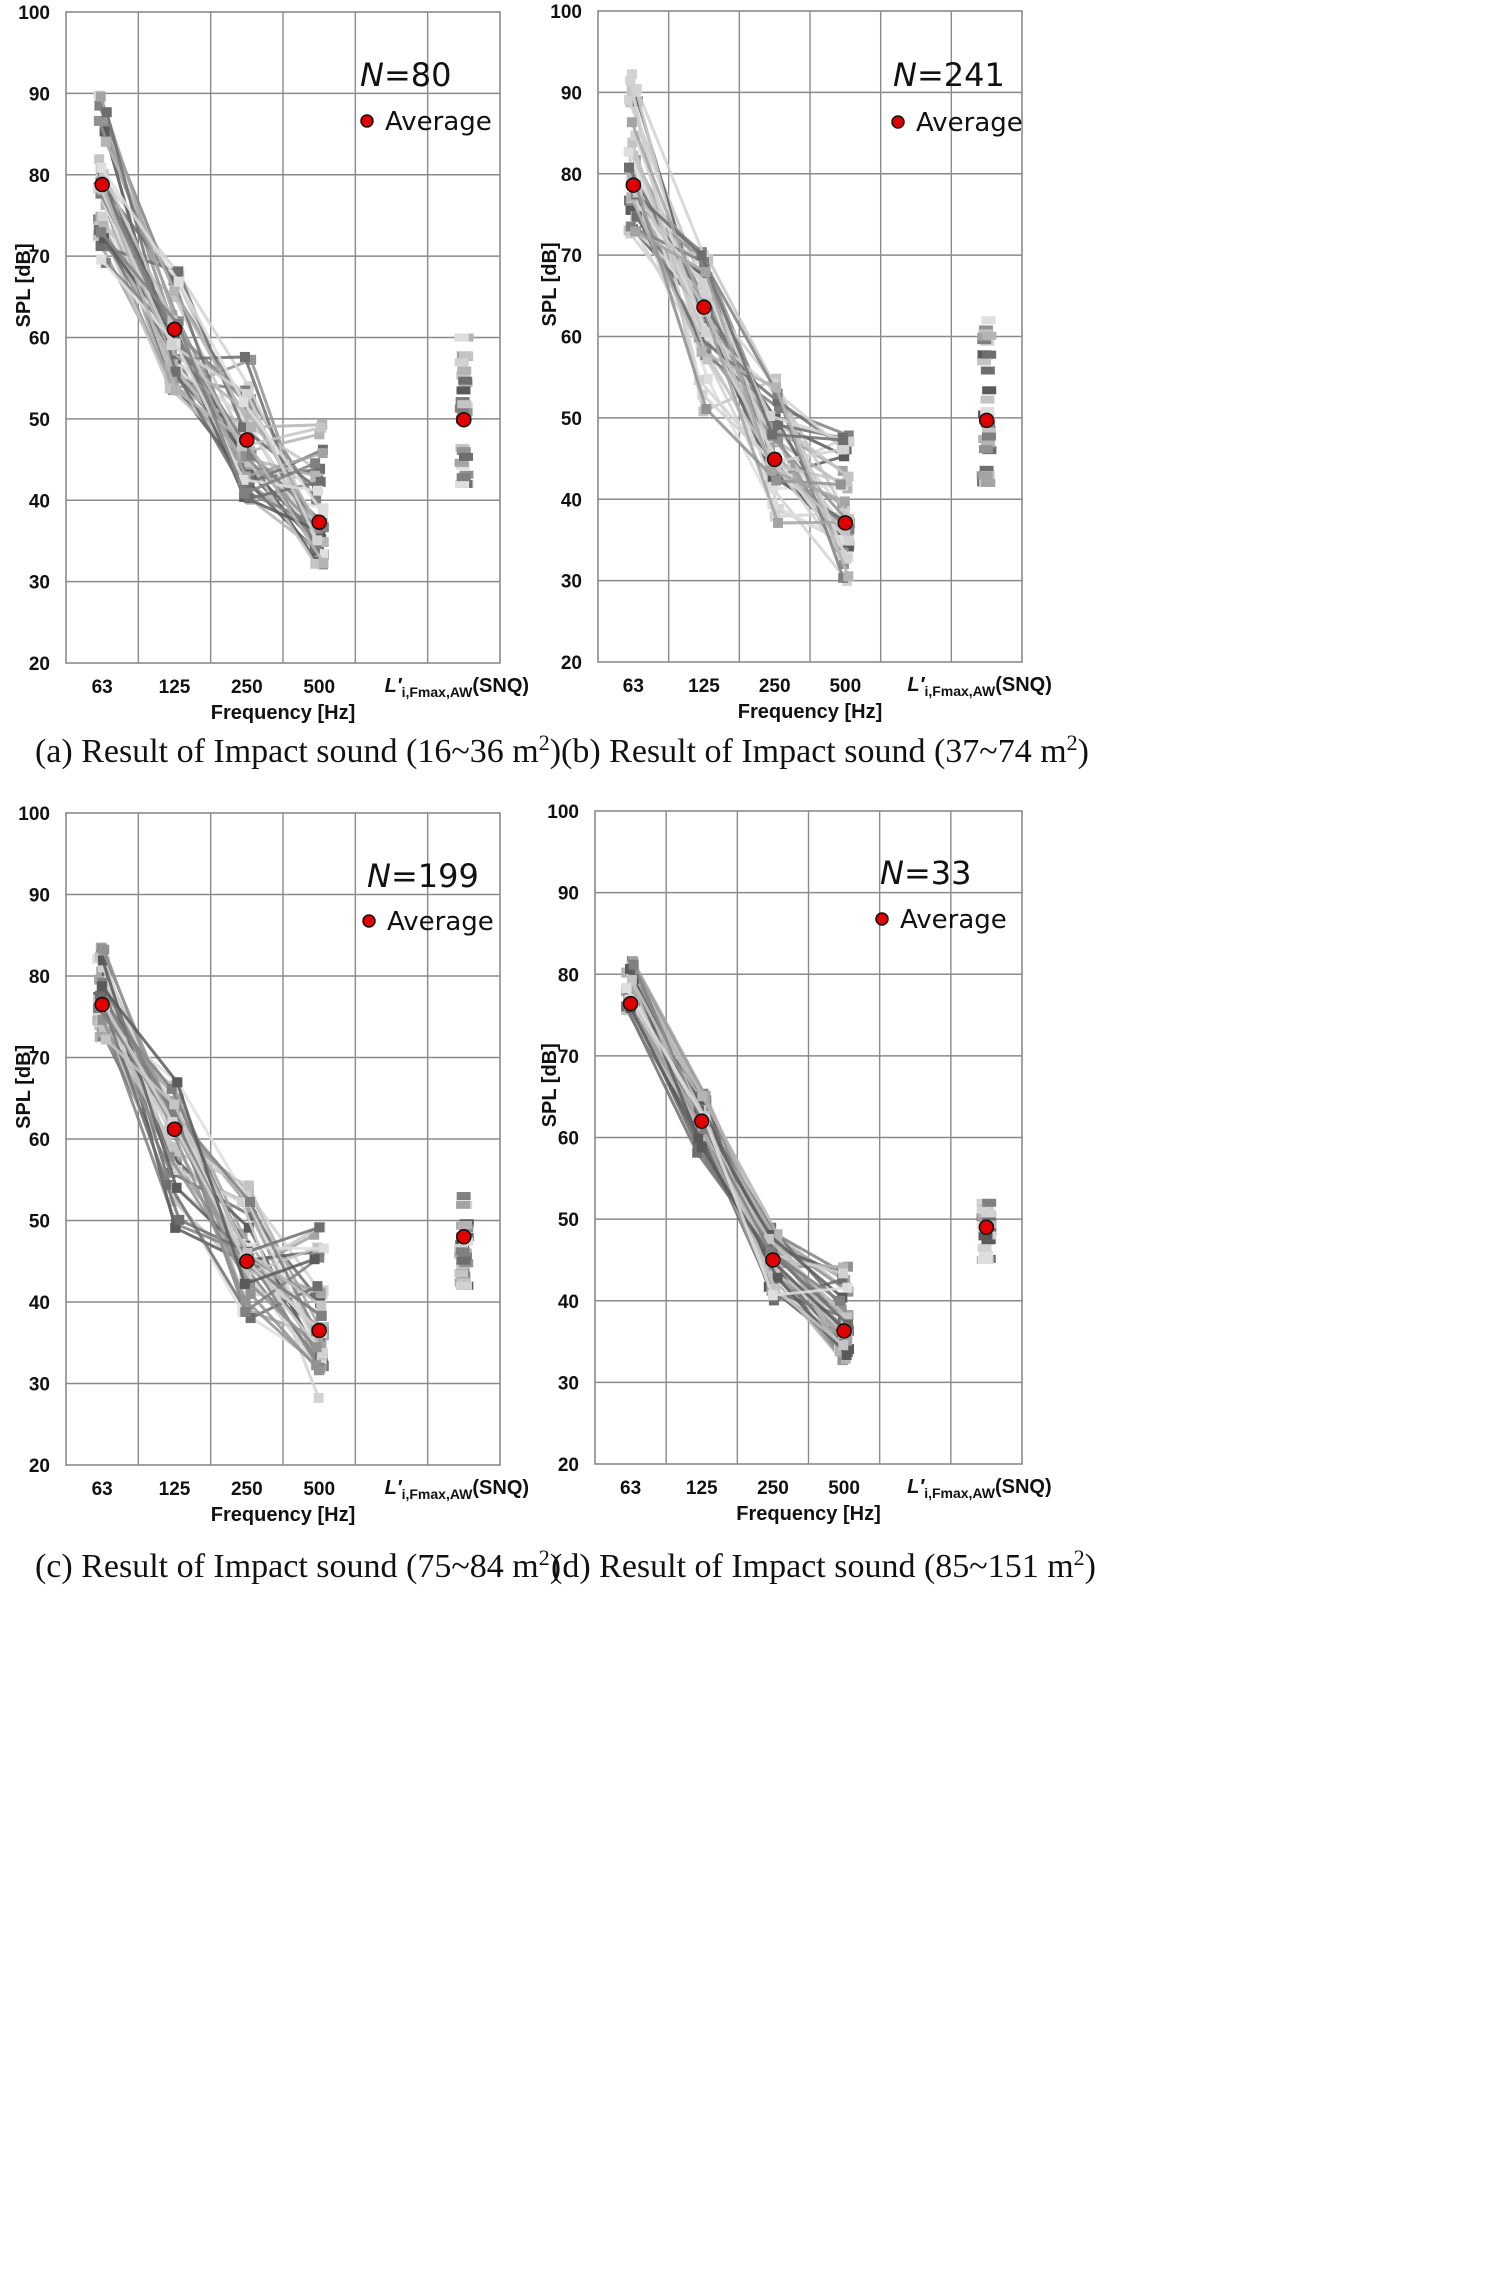  Describe the element at coordinates (418, 75) in the screenshot. I see `n-value: =80` at that location.